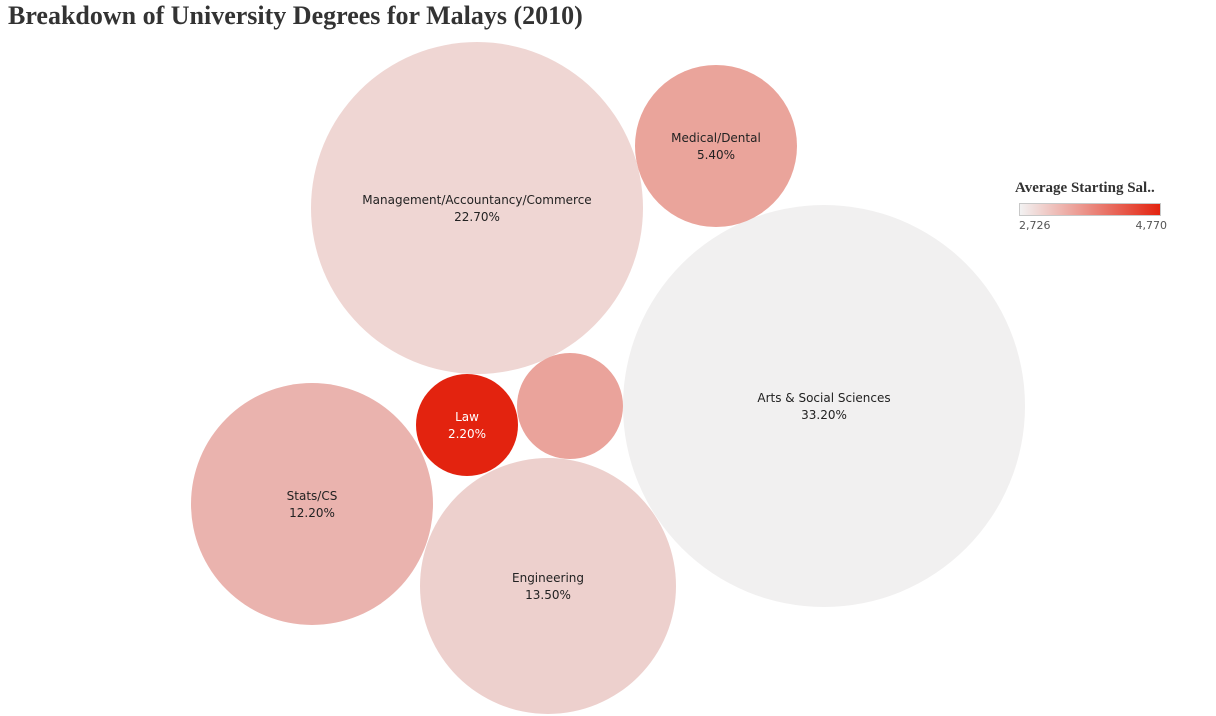 Image resolution: width=1216 pixels, height=716 pixels. I want to click on bubble-value-label: 5.40%, so click(716, 155).